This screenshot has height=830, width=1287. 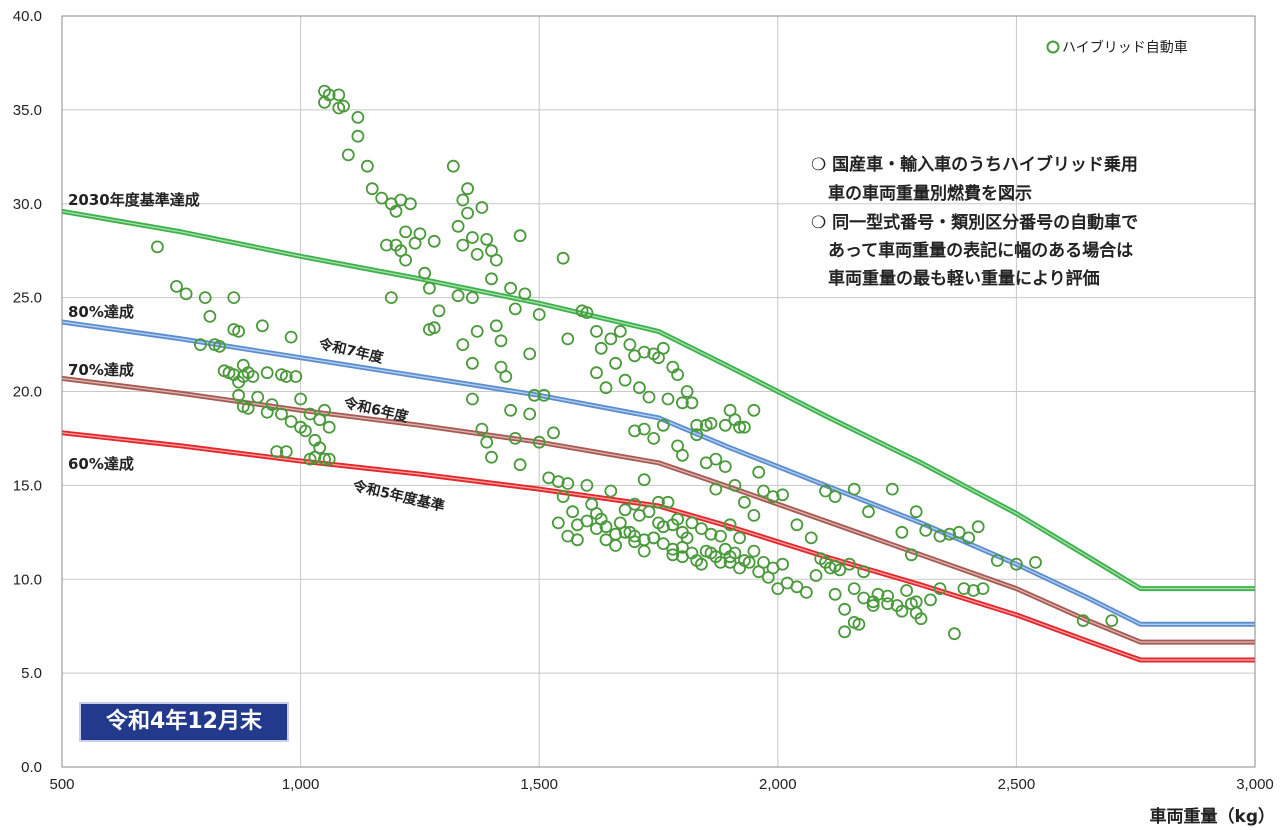 What do you see at coordinates (1017, 784) in the screenshot?
I see `x-tick-label: 2,500` at bounding box center [1017, 784].